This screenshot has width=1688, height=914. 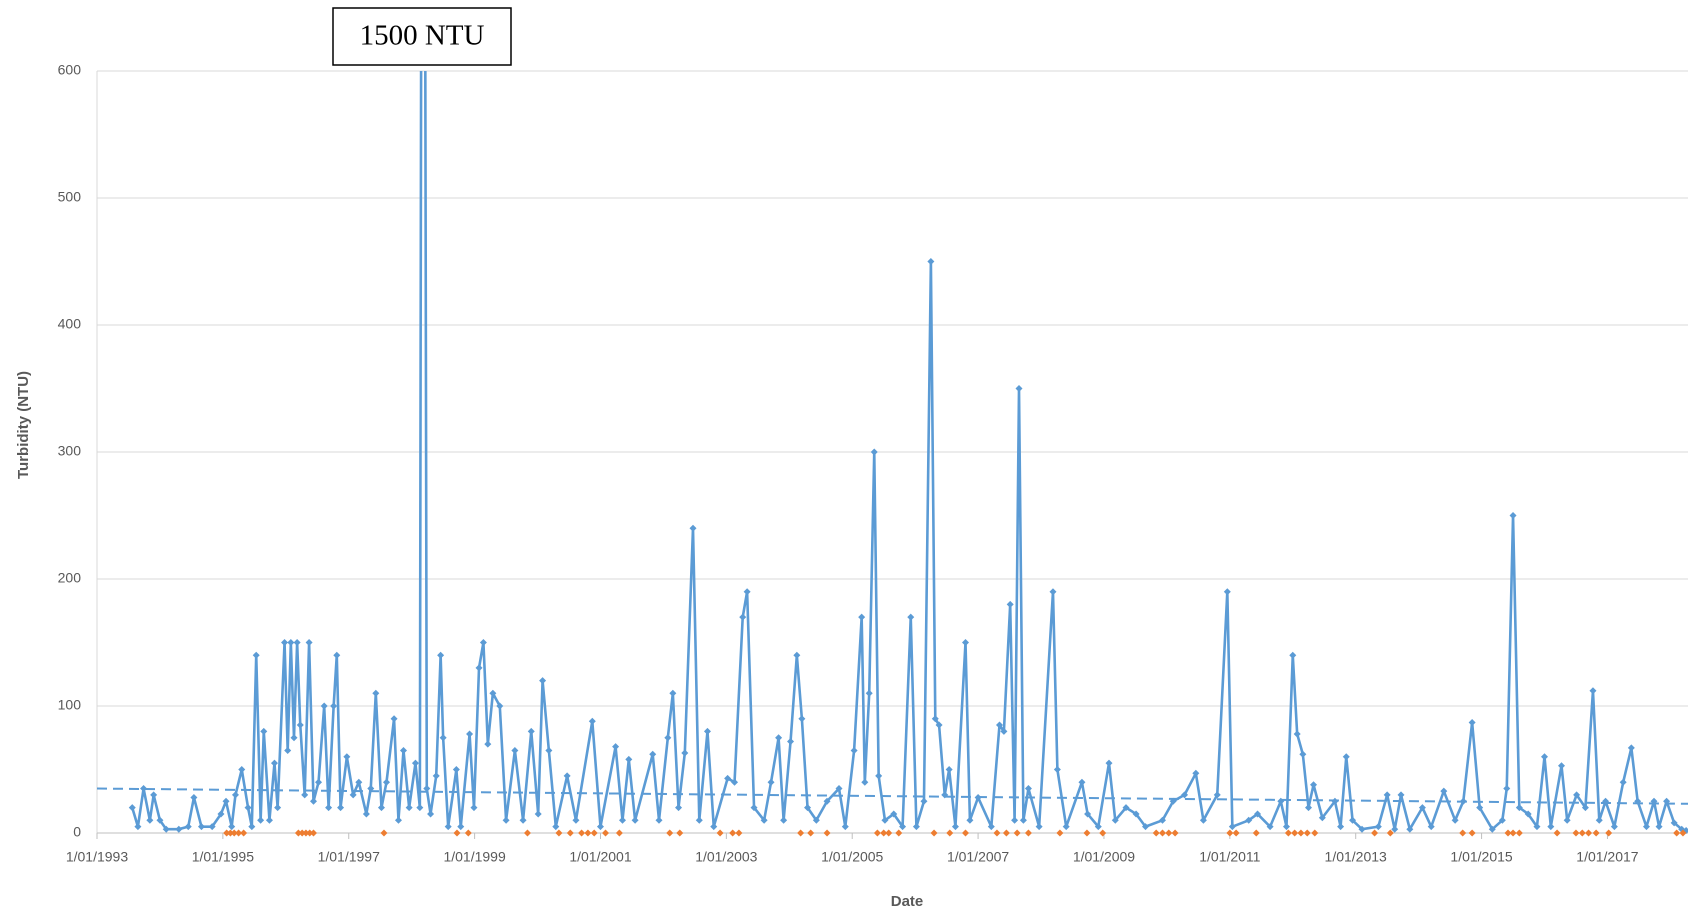 I want to click on y-tick-label: 100, so click(x=70, y=705).